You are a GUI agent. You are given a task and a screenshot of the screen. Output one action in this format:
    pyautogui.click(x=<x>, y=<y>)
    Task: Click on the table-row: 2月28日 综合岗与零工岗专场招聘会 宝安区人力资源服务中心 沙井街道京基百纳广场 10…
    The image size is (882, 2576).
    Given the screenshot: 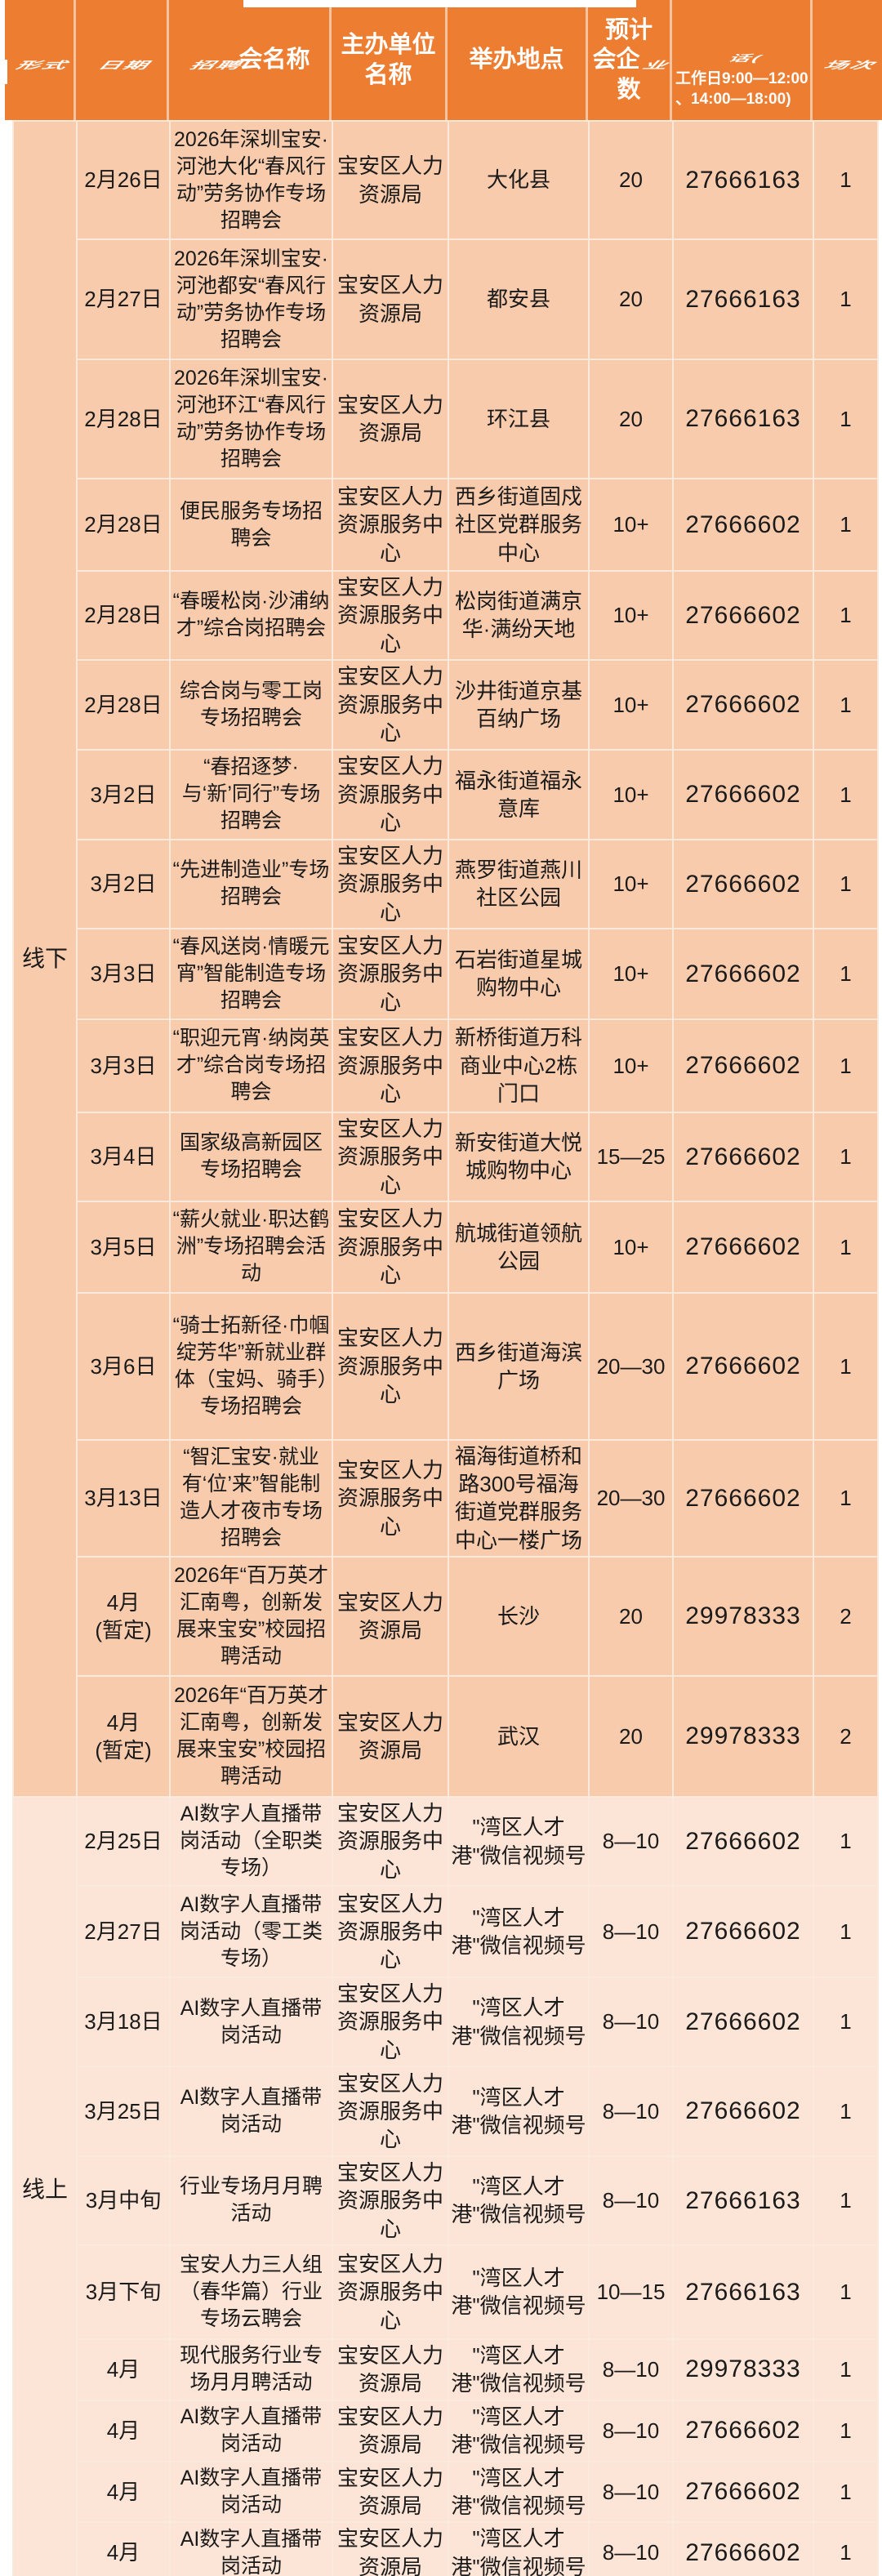 What is the action you would take?
    pyautogui.click(x=446, y=704)
    